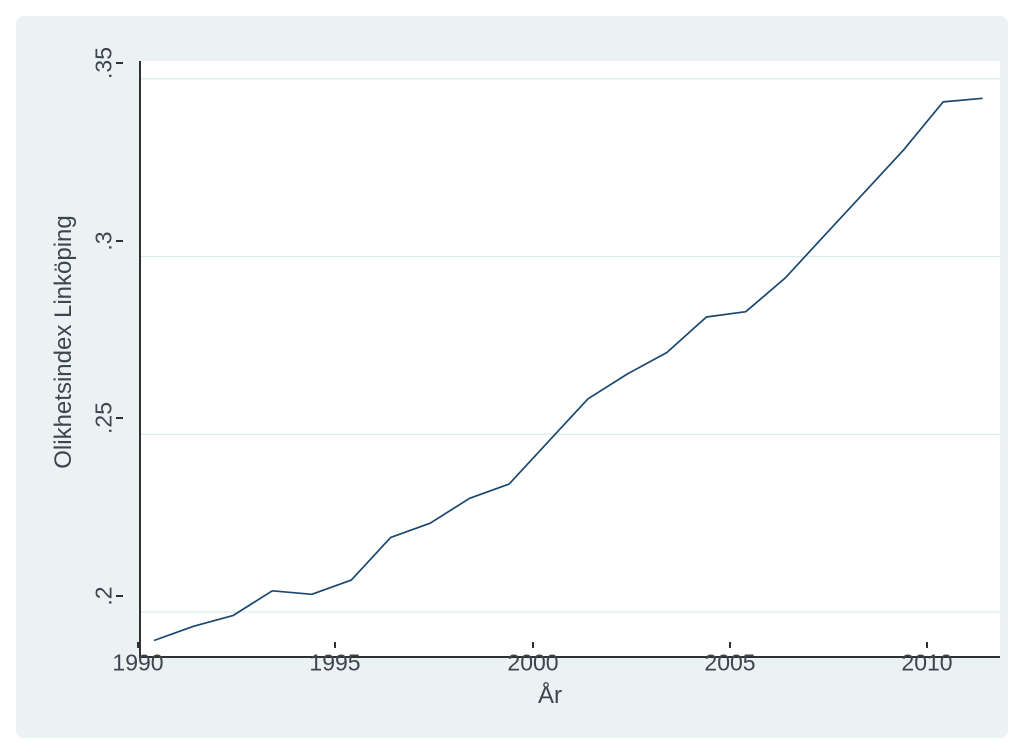 This screenshot has height=755, width=1024. What do you see at coordinates (103, 596) in the screenshot?
I see `y-tick-label: .2` at bounding box center [103, 596].